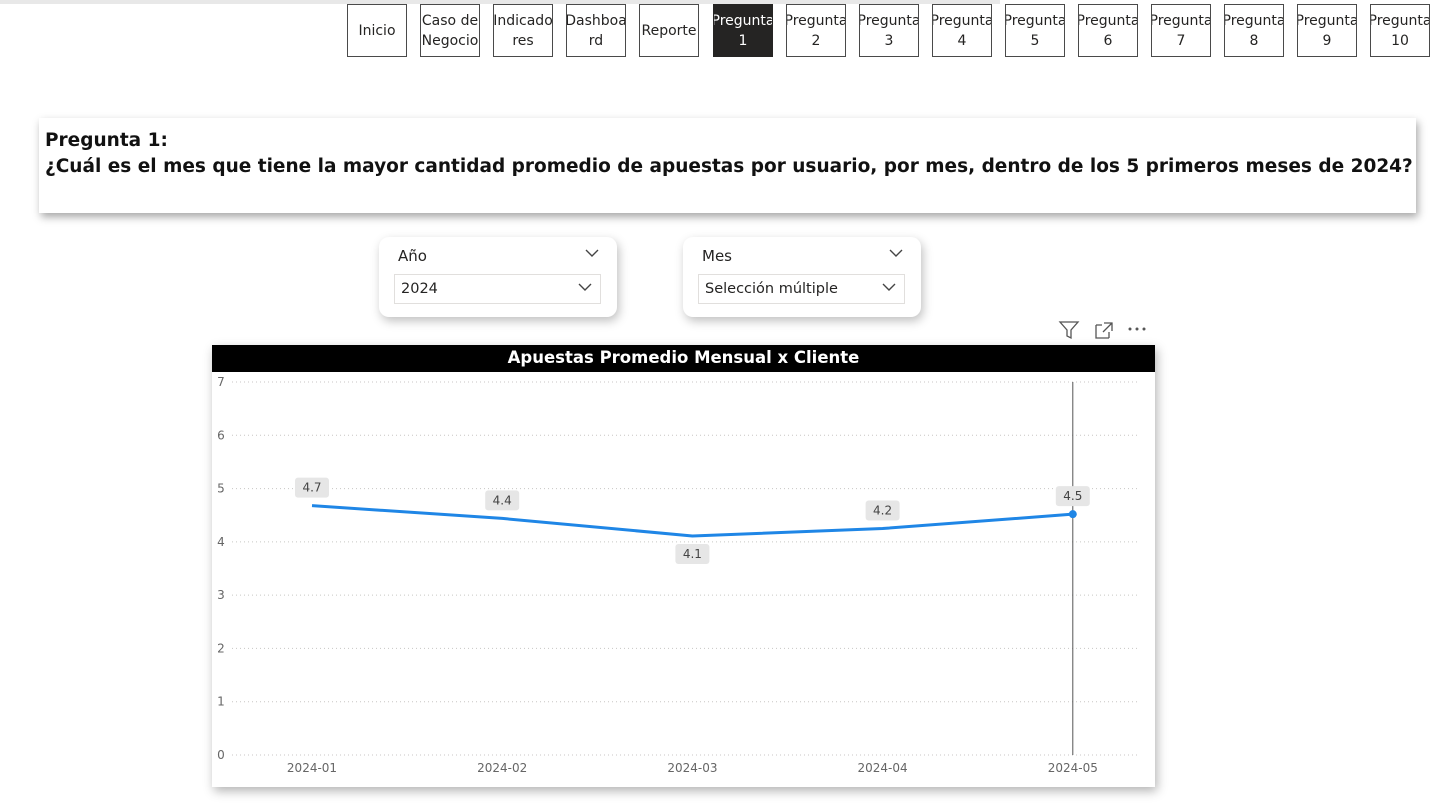  What do you see at coordinates (1254, 30) in the screenshot?
I see `nav-button-pregunta-8: Pregunta 8` at bounding box center [1254, 30].